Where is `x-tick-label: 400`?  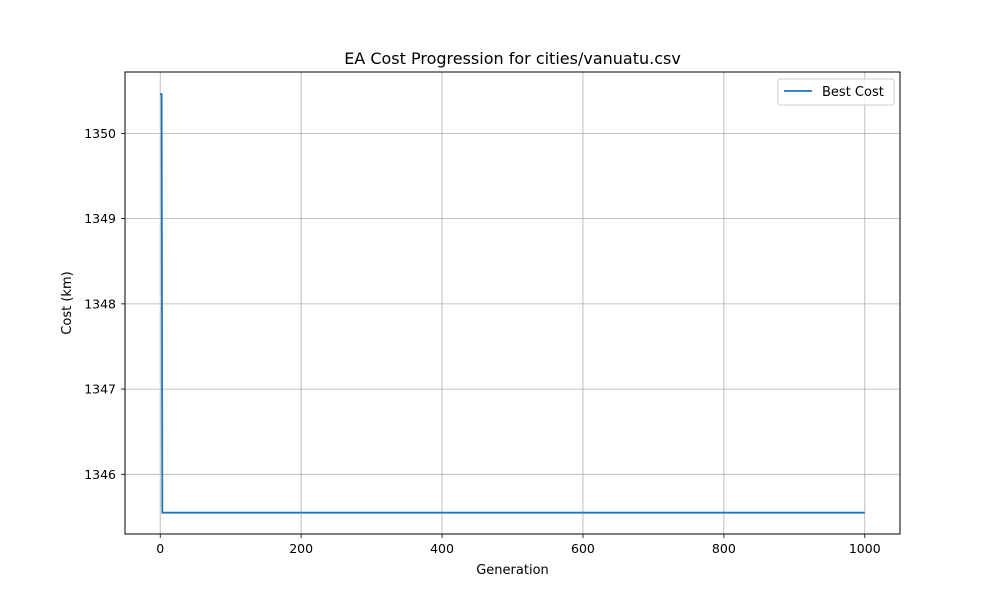 x-tick-label: 400 is located at coordinates (442, 548).